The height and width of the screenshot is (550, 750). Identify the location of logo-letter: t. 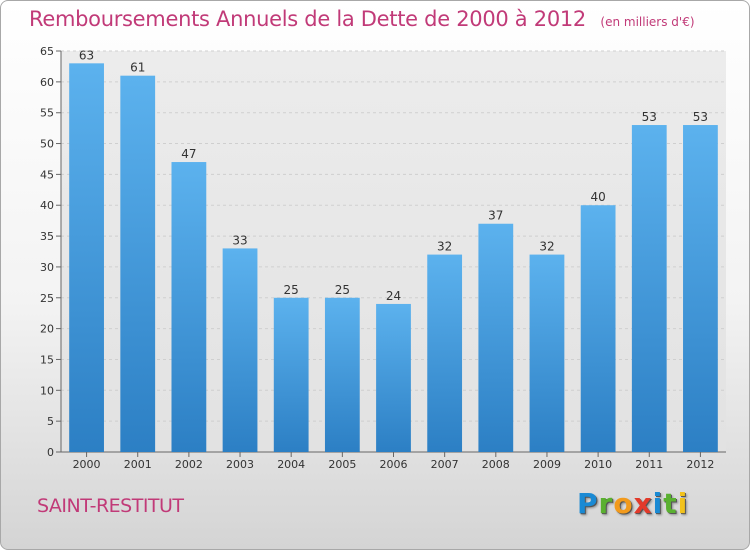
(670, 503).